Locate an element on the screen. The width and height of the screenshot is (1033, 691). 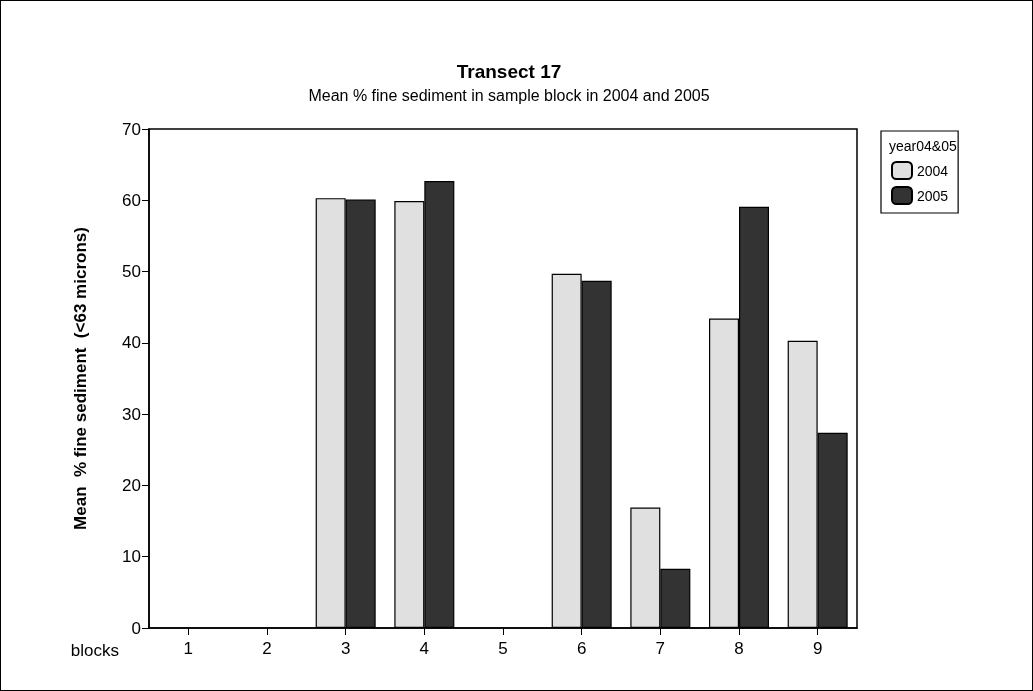
chart-title: Transect 17 is located at coordinates (509, 71).